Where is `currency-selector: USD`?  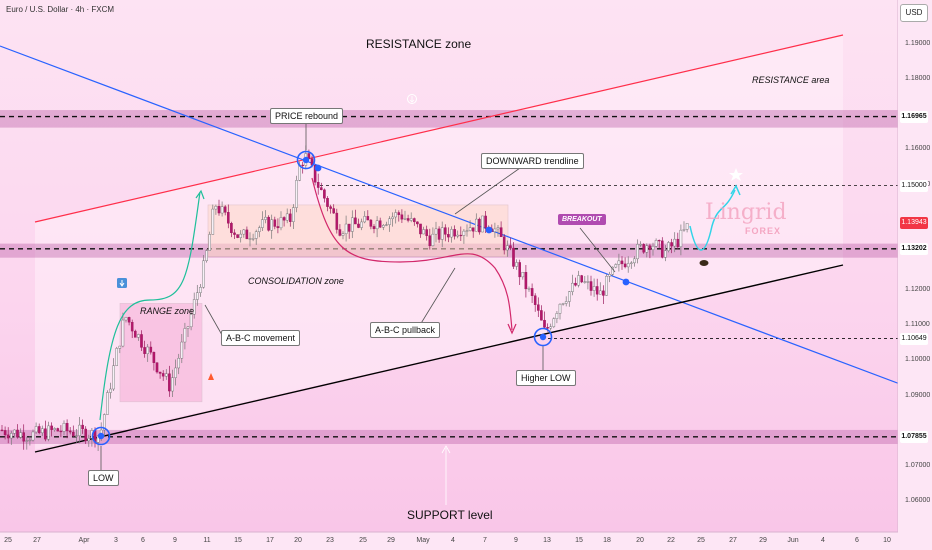 currency-selector: USD is located at coordinates (914, 13).